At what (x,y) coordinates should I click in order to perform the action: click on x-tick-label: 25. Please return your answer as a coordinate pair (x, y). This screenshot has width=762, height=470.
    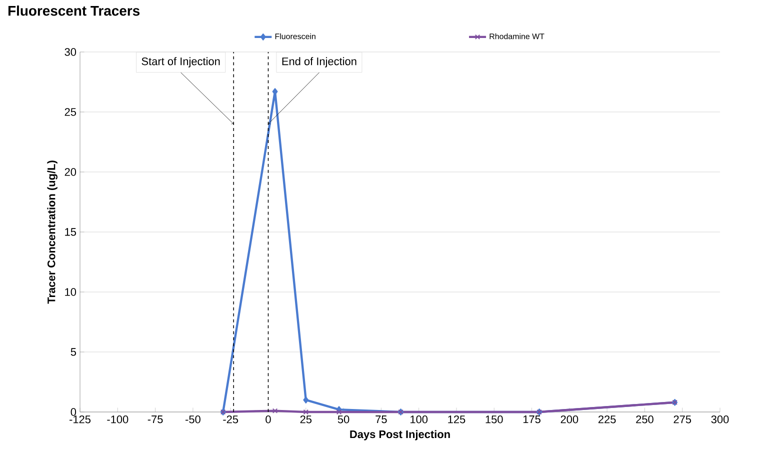
    Looking at the image, I should click on (306, 420).